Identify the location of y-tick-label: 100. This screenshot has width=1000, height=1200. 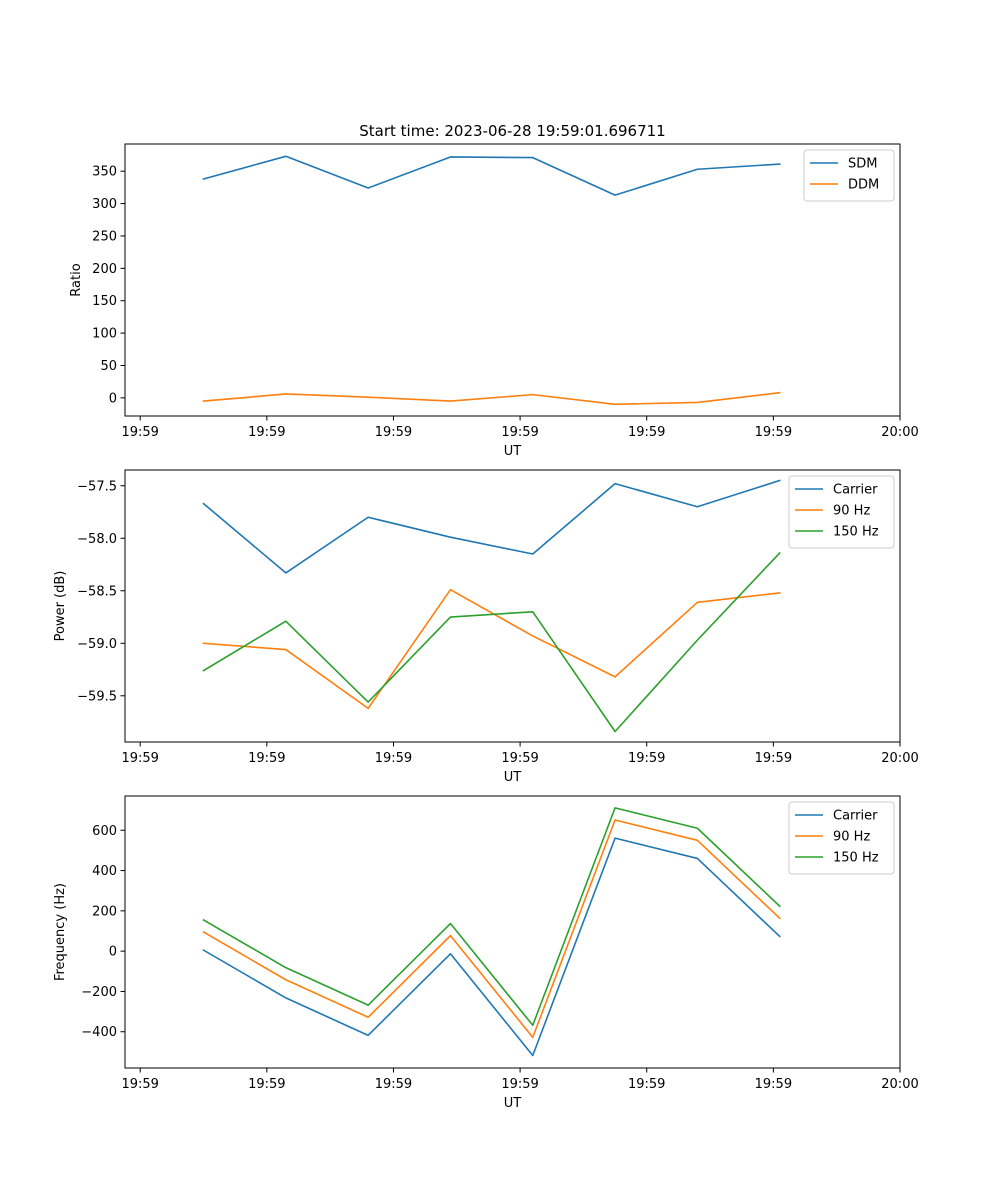
(104, 334).